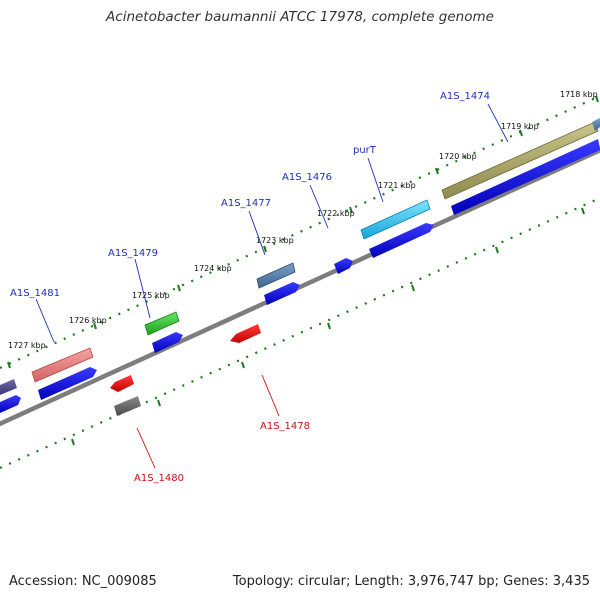 The image size is (600, 600). Describe the element at coordinates (275, 240) in the screenshot. I see `tick-label: 1723 kbp` at that location.